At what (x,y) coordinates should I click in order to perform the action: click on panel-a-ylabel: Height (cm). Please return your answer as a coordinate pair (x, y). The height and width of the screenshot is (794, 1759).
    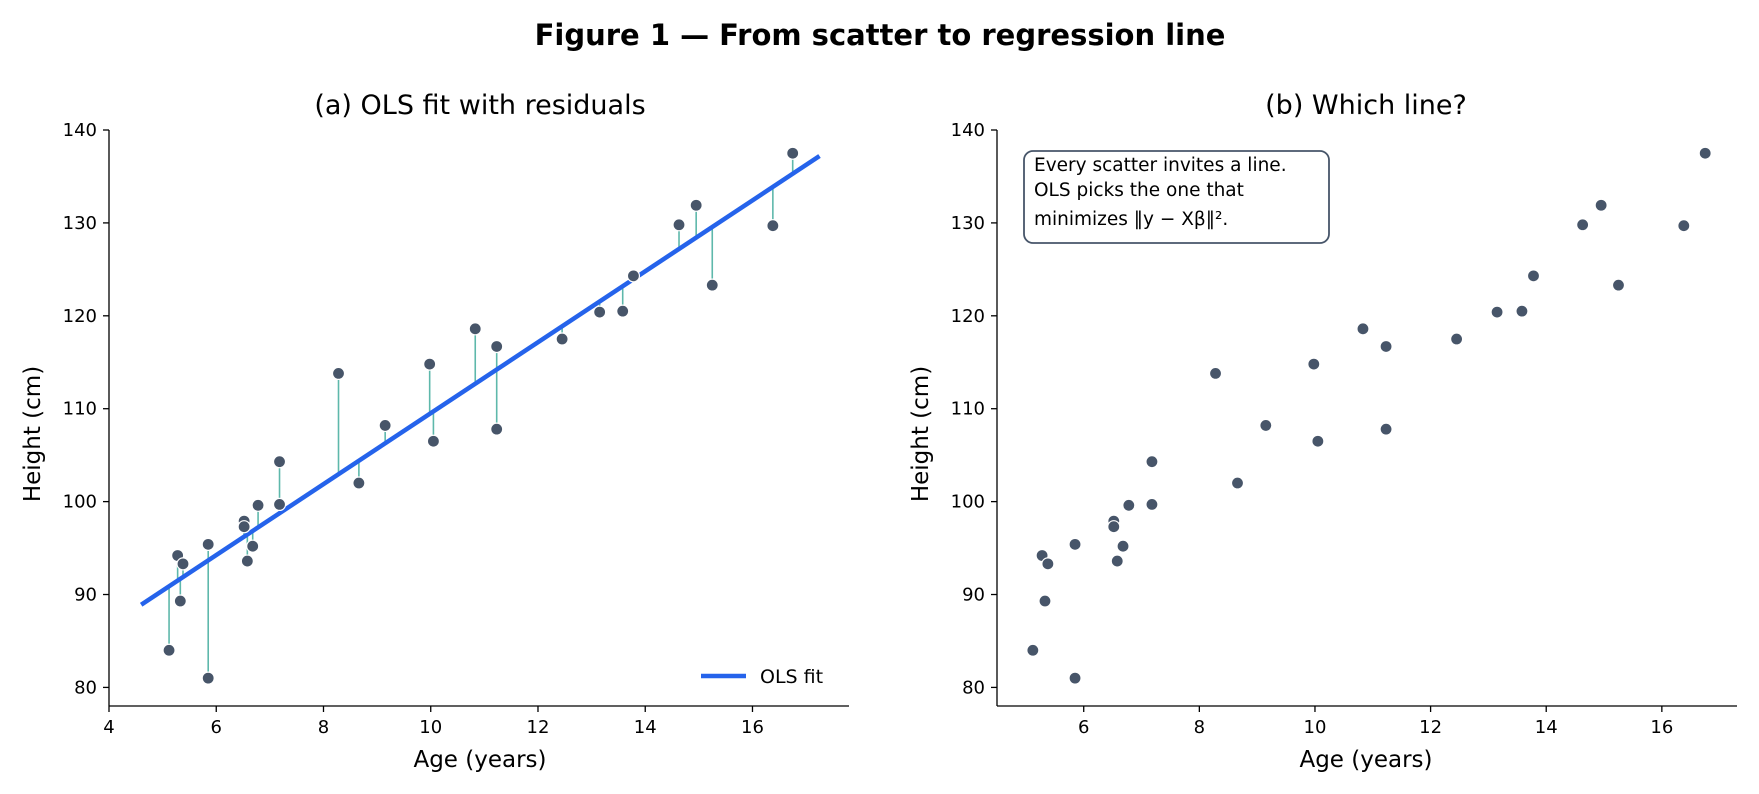
    Looking at the image, I should click on (33, 434).